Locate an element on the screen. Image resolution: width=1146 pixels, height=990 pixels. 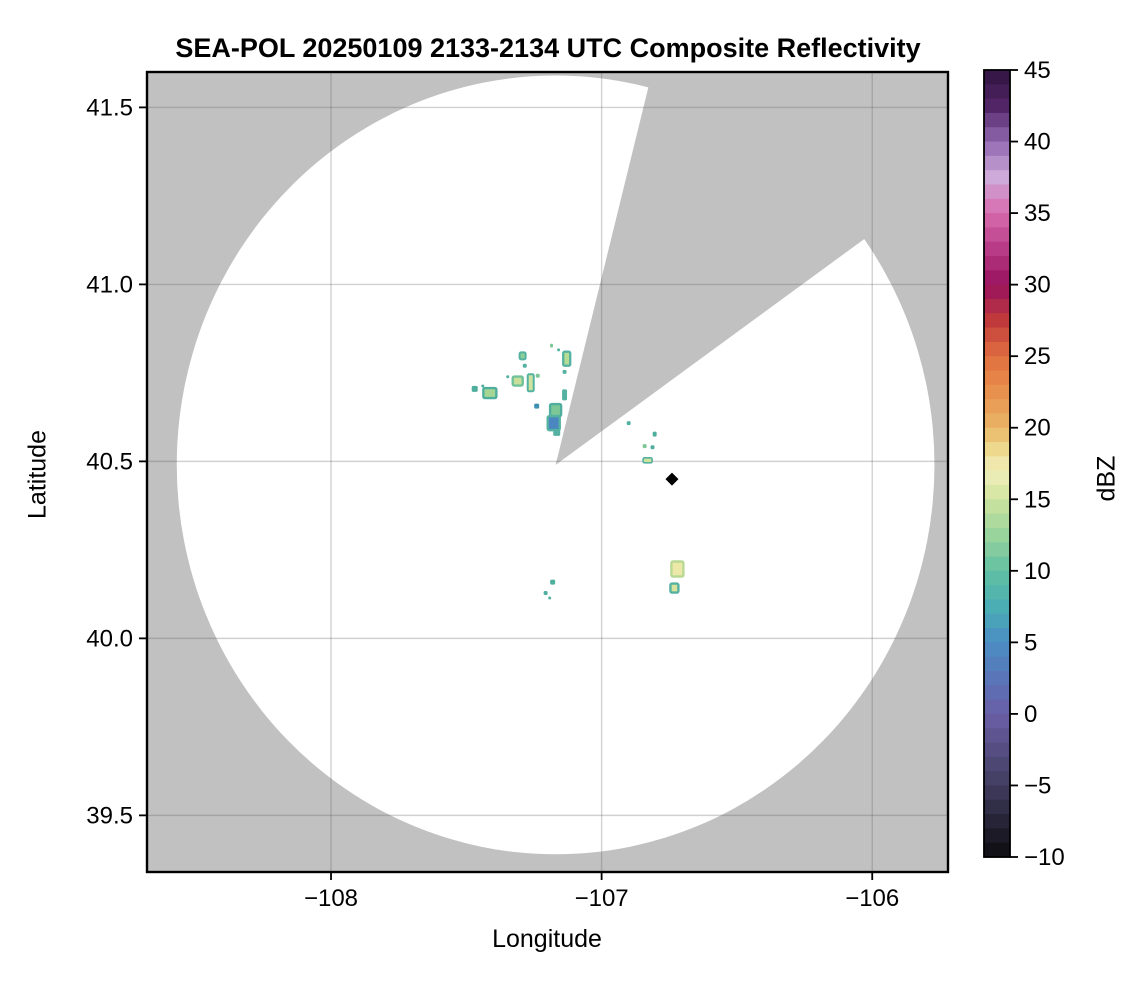
x-tick-label: −106 is located at coordinates (872, 898).